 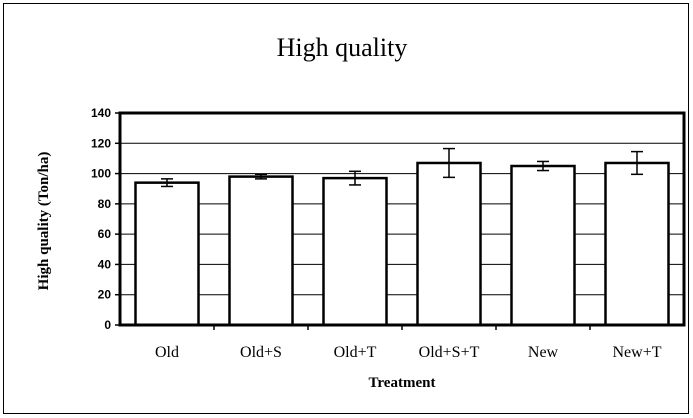 What do you see at coordinates (342, 47) in the screenshot?
I see `chart-title: High quality` at bounding box center [342, 47].